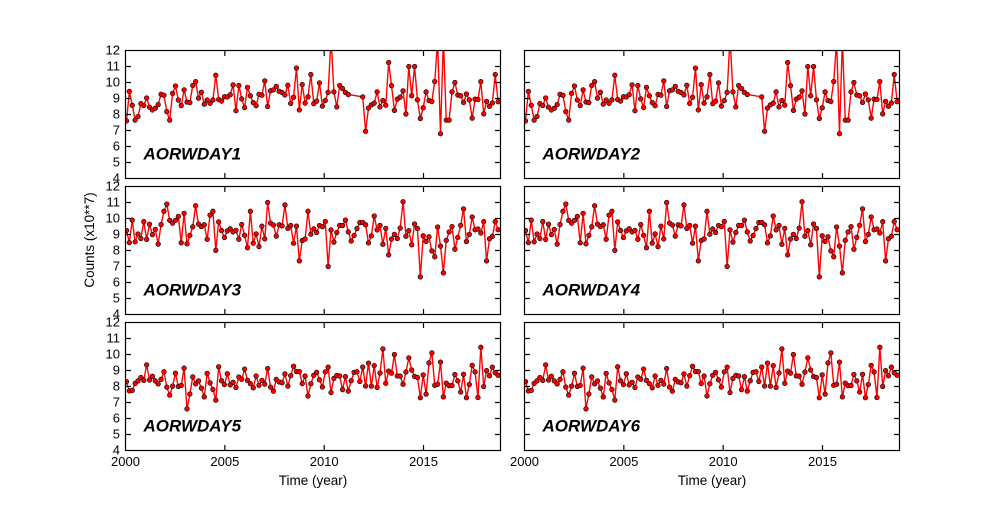 The image size is (1000, 505). Describe the element at coordinates (192, 290) in the screenshot. I see `svg-text: AORWDAY3` at that location.